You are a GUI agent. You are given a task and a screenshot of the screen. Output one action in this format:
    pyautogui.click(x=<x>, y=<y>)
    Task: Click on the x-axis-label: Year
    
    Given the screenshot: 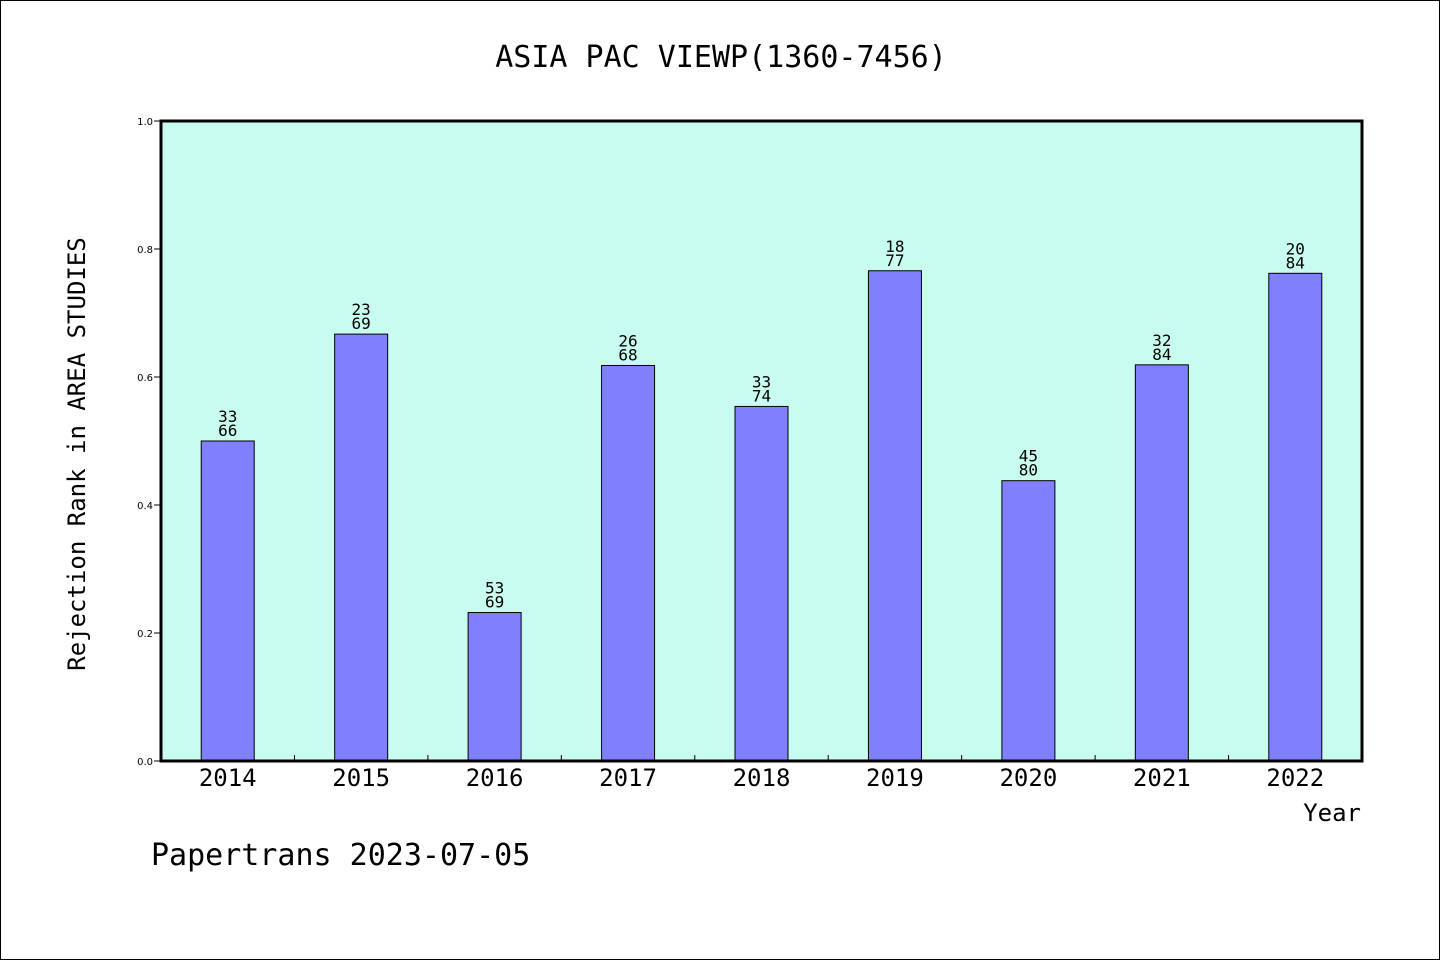 What is the action you would take?
    pyautogui.click(x=1332, y=813)
    